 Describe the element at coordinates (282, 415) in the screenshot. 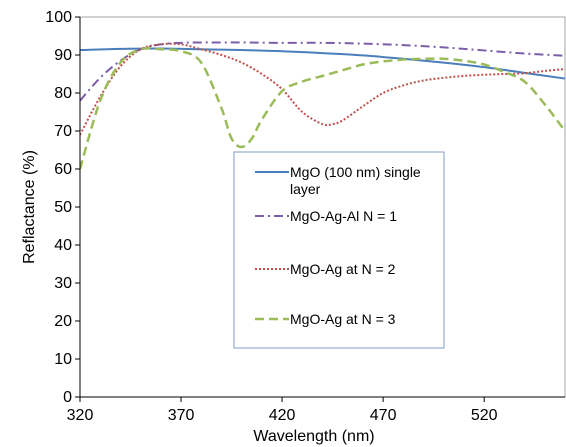

I see `x-tick-label: 420` at that location.